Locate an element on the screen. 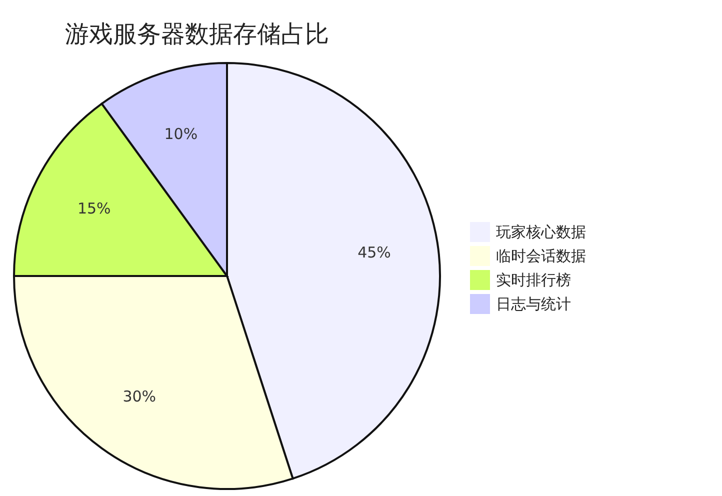  slice-label: 玩家核心数据 is located at coordinates (541, 232).